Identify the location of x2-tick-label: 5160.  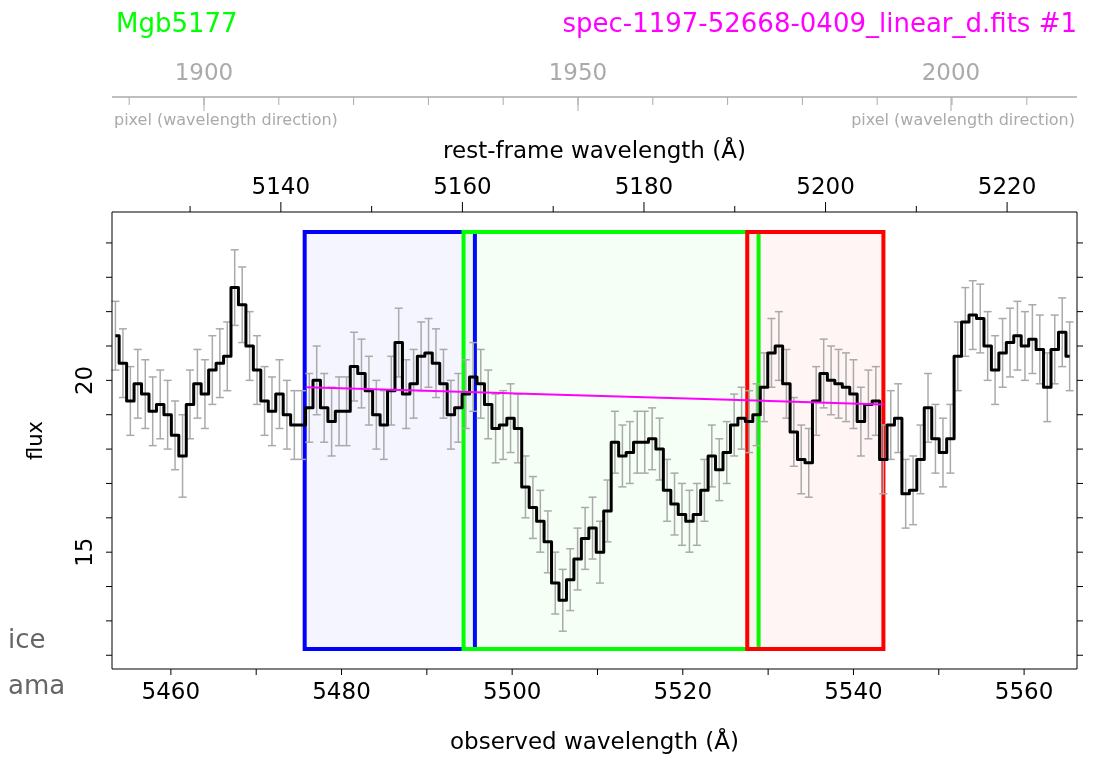
(462, 186).